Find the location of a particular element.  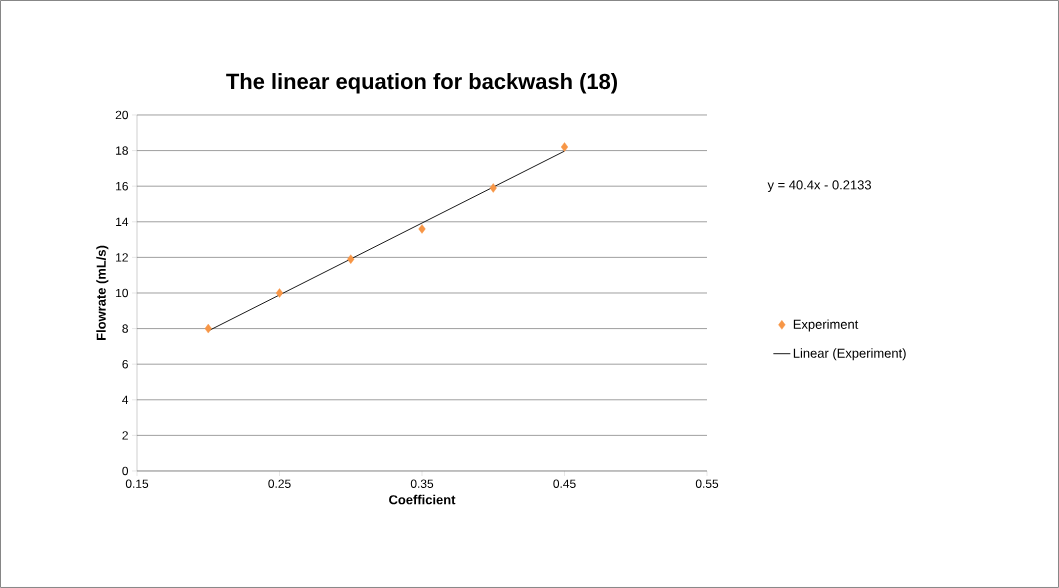

y-tick-label: 14 is located at coordinates (122, 221).